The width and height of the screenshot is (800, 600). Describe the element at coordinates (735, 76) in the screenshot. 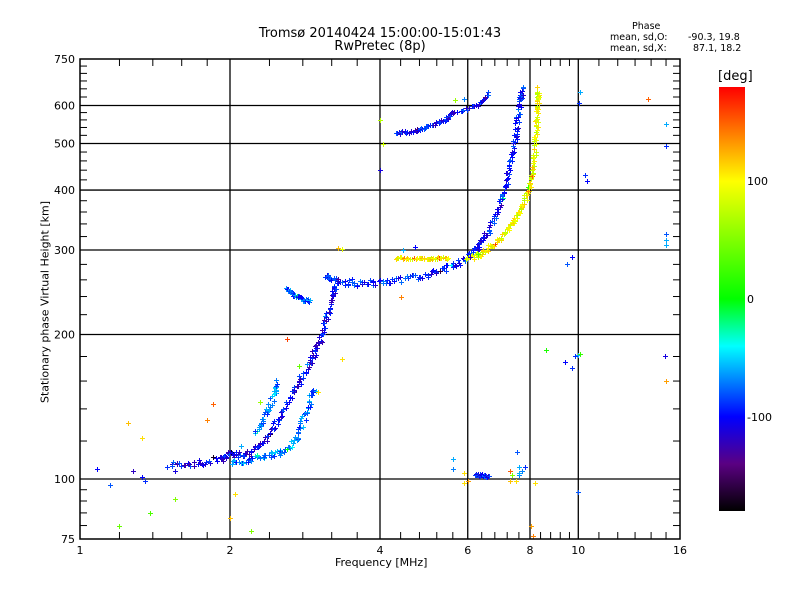

I see `colorbar-label: [deg]` at that location.